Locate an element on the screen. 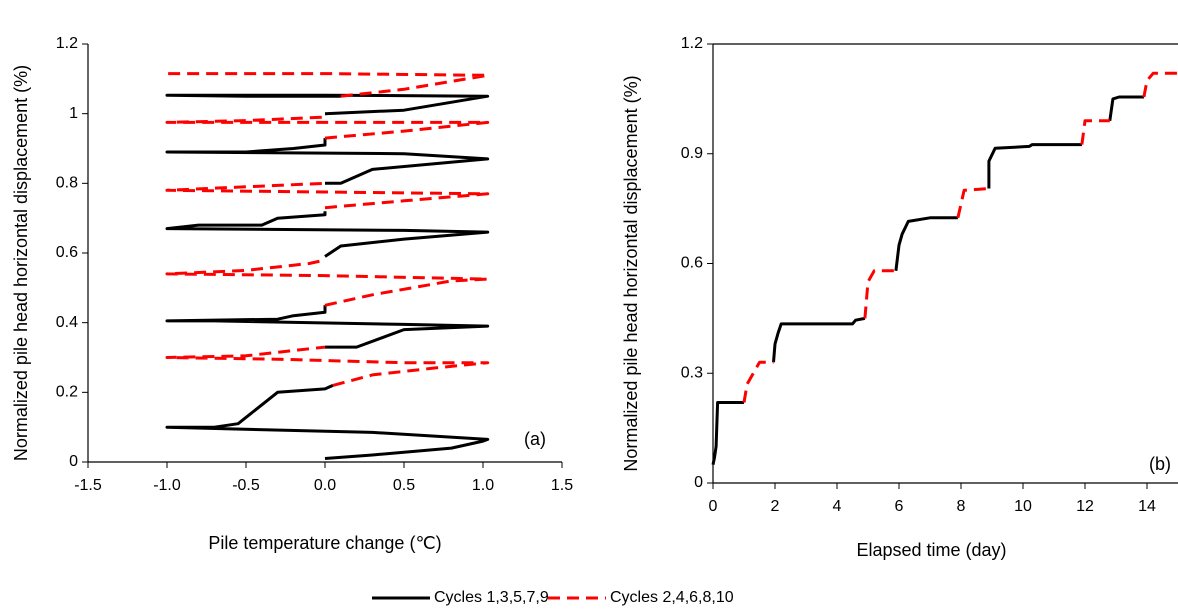 This screenshot has height=616, width=1178. y-tick-label: 0.2 is located at coordinates (67, 392).